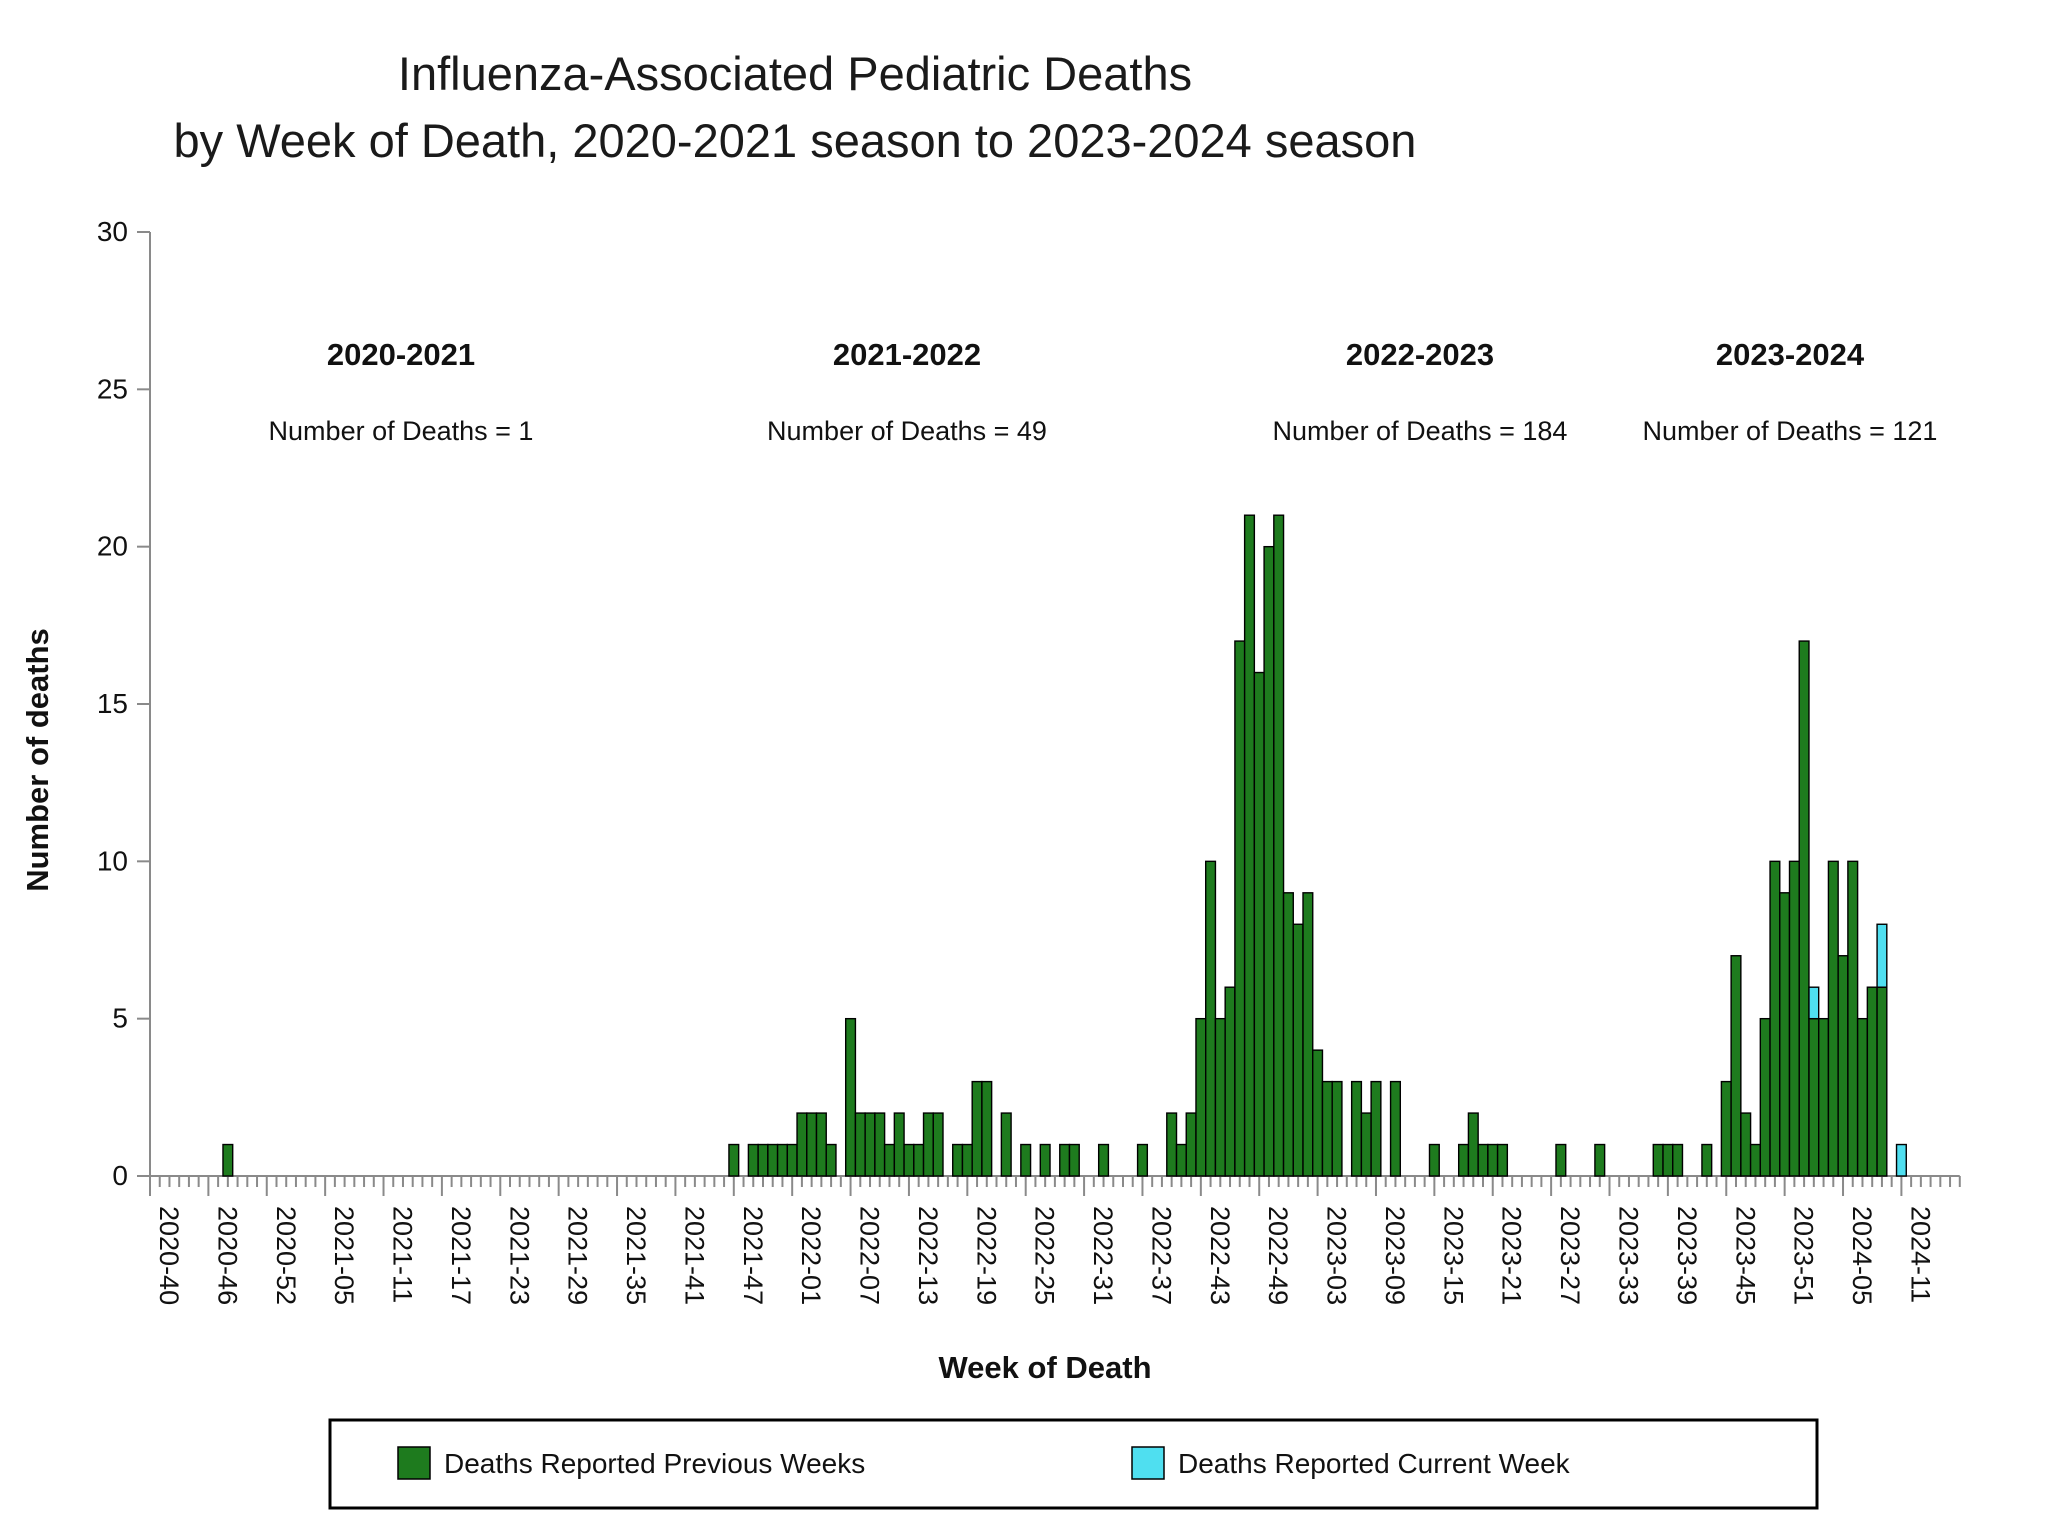 This screenshot has width=2048, height=1536. I want to click on x-tick-label: 2021-29, so click(578, 1255).